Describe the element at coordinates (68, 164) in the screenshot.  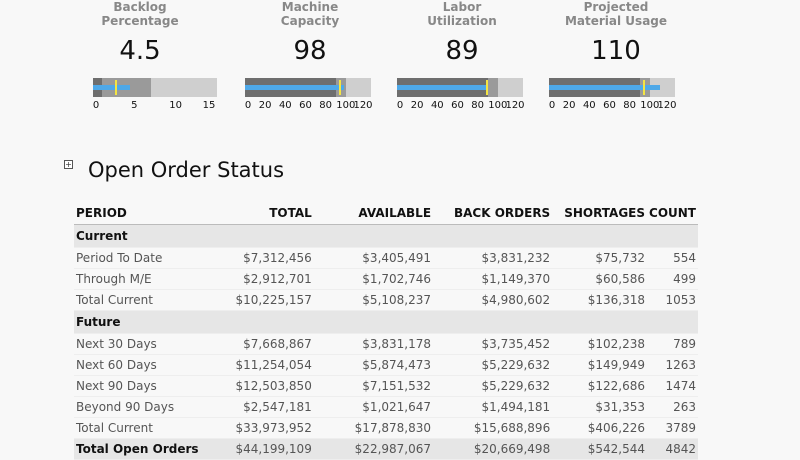
I see `expand-toggle-icon: +` at that location.